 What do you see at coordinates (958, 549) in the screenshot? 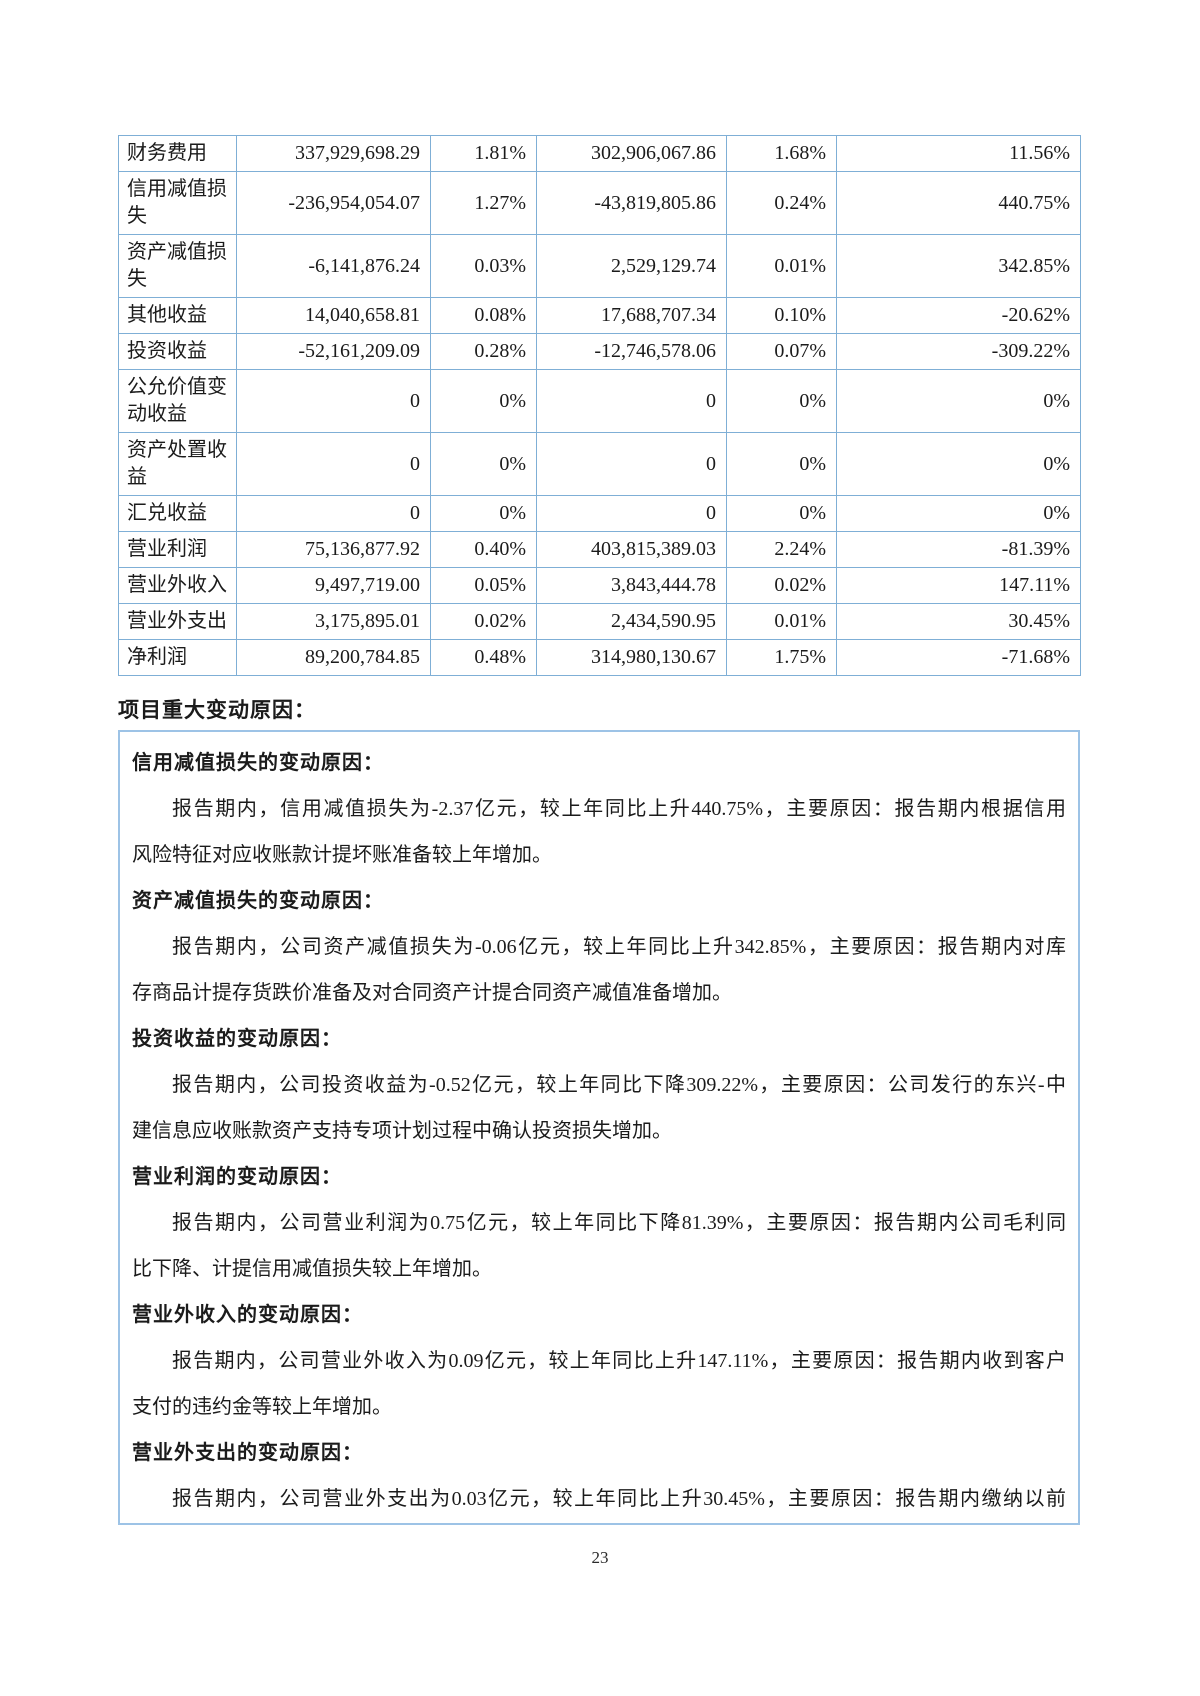
I see `change-percent: -81.39%` at bounding box center [958, 549].